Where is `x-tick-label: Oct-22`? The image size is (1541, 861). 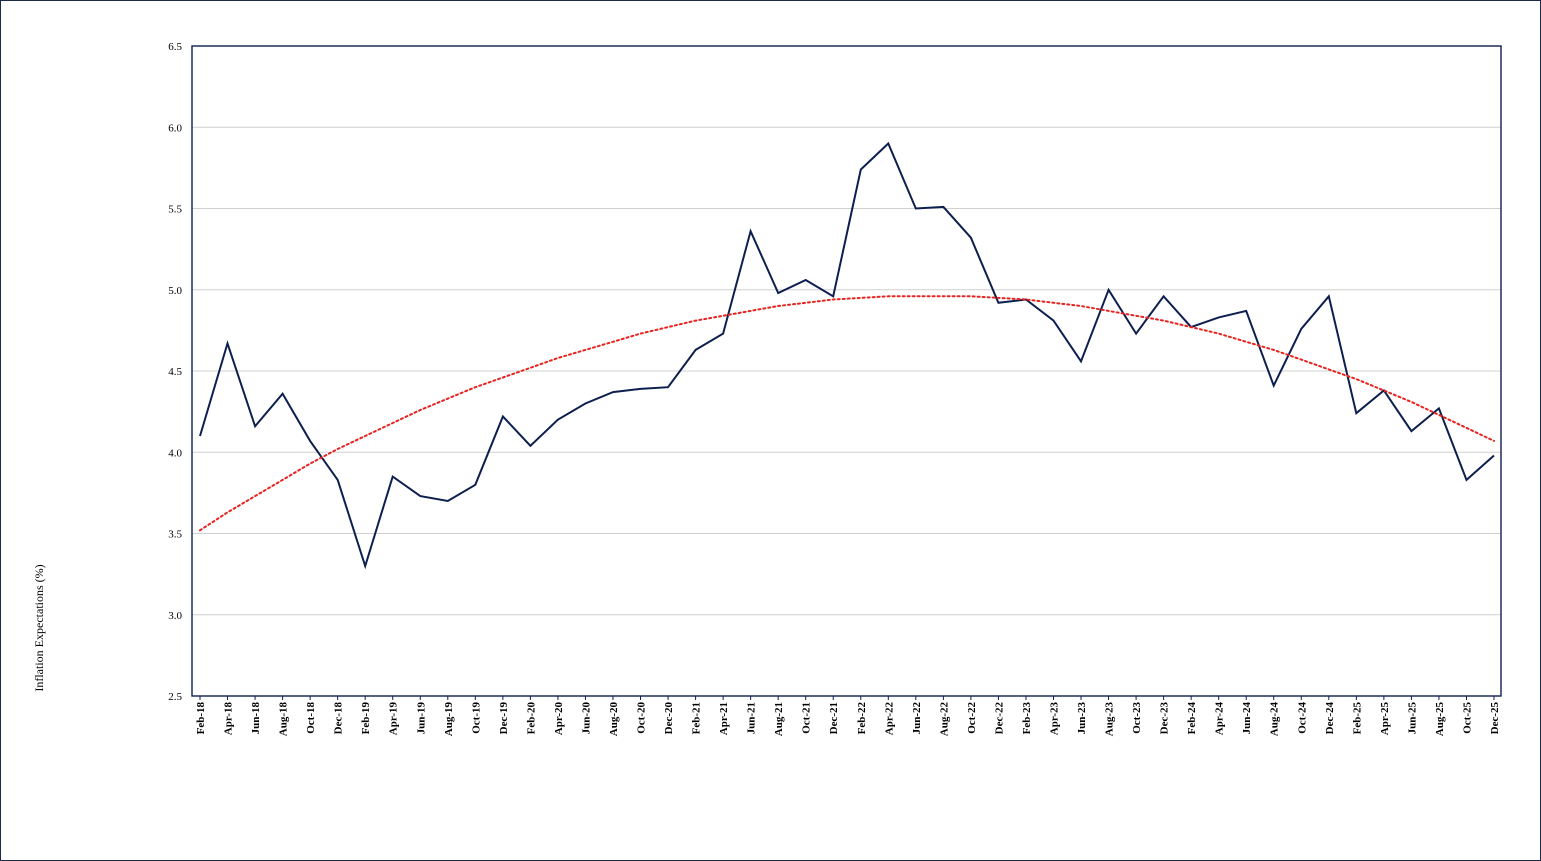 x-tick-label: Oct-22 is located at coordinates (972, 718).